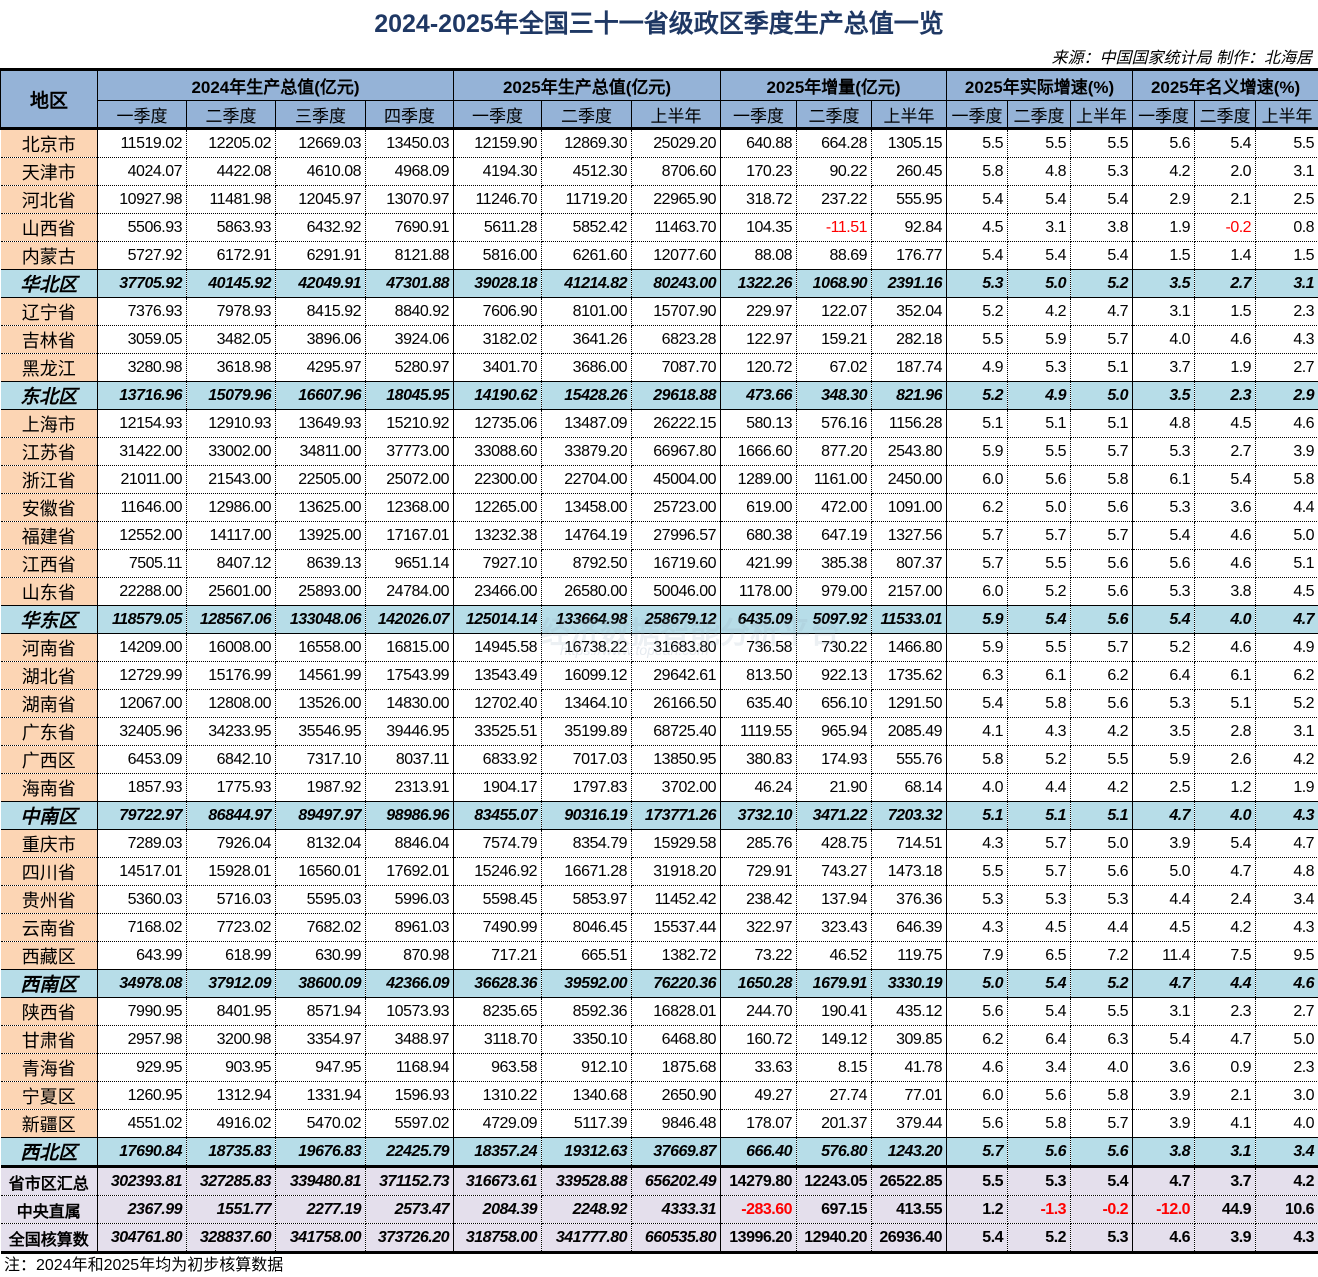 This screenshot has height=1277, width=1318. What do you see at coordinates (1039, 955) in the screenshot?
I see `value-cell: 6.5` at bounding box center [1039, 955].